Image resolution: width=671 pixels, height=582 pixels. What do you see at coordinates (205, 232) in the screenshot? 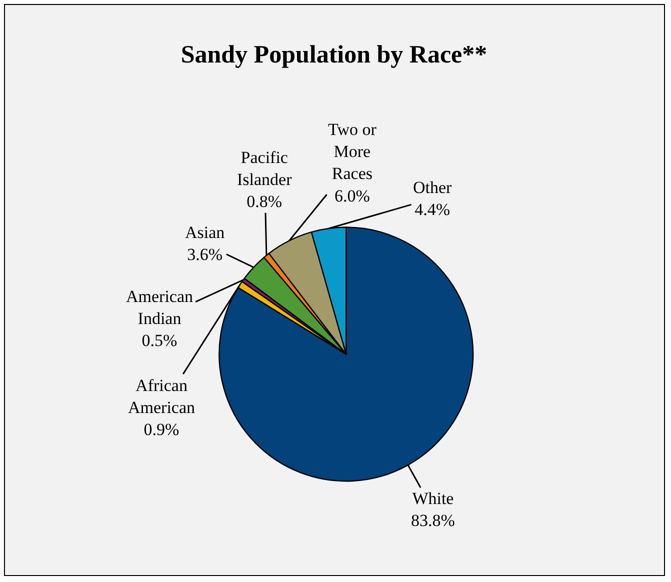
I see `slice-label: Asian` at bounding box center [205, 232].